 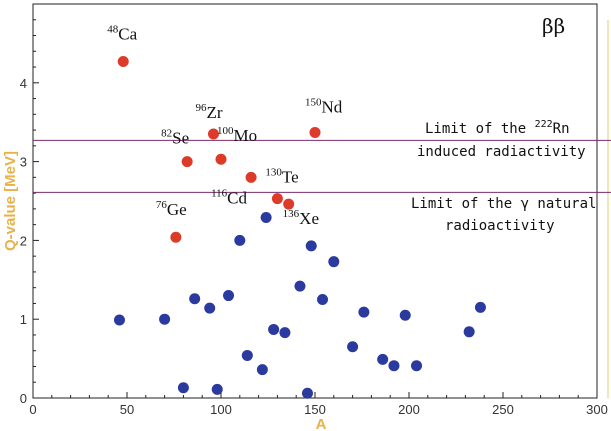 I want to click on x-tick-label: 100, so click(x=221, y=409).